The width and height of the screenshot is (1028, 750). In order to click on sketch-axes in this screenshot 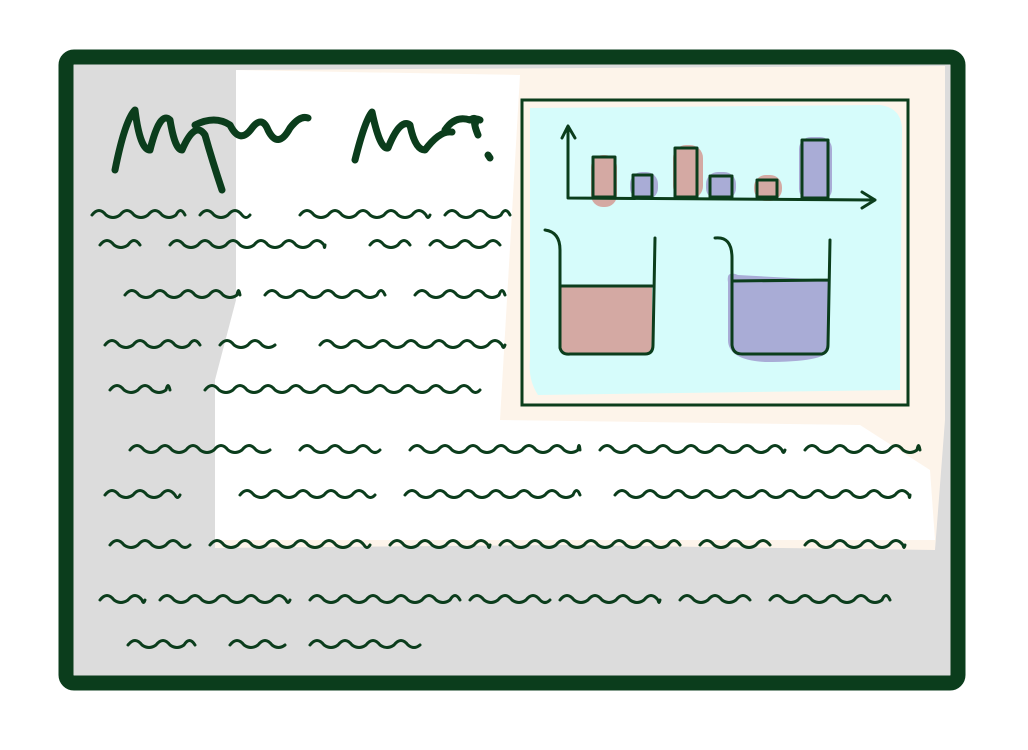, I will do `click(718, 167)`.